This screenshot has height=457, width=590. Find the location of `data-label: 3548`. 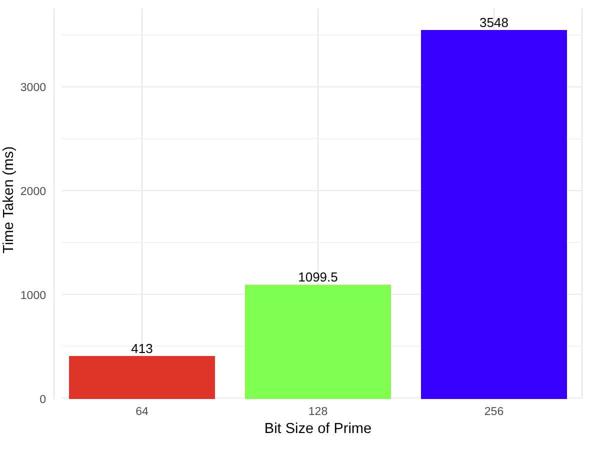

data-label: 3548 is located at coordinates (494, 22).